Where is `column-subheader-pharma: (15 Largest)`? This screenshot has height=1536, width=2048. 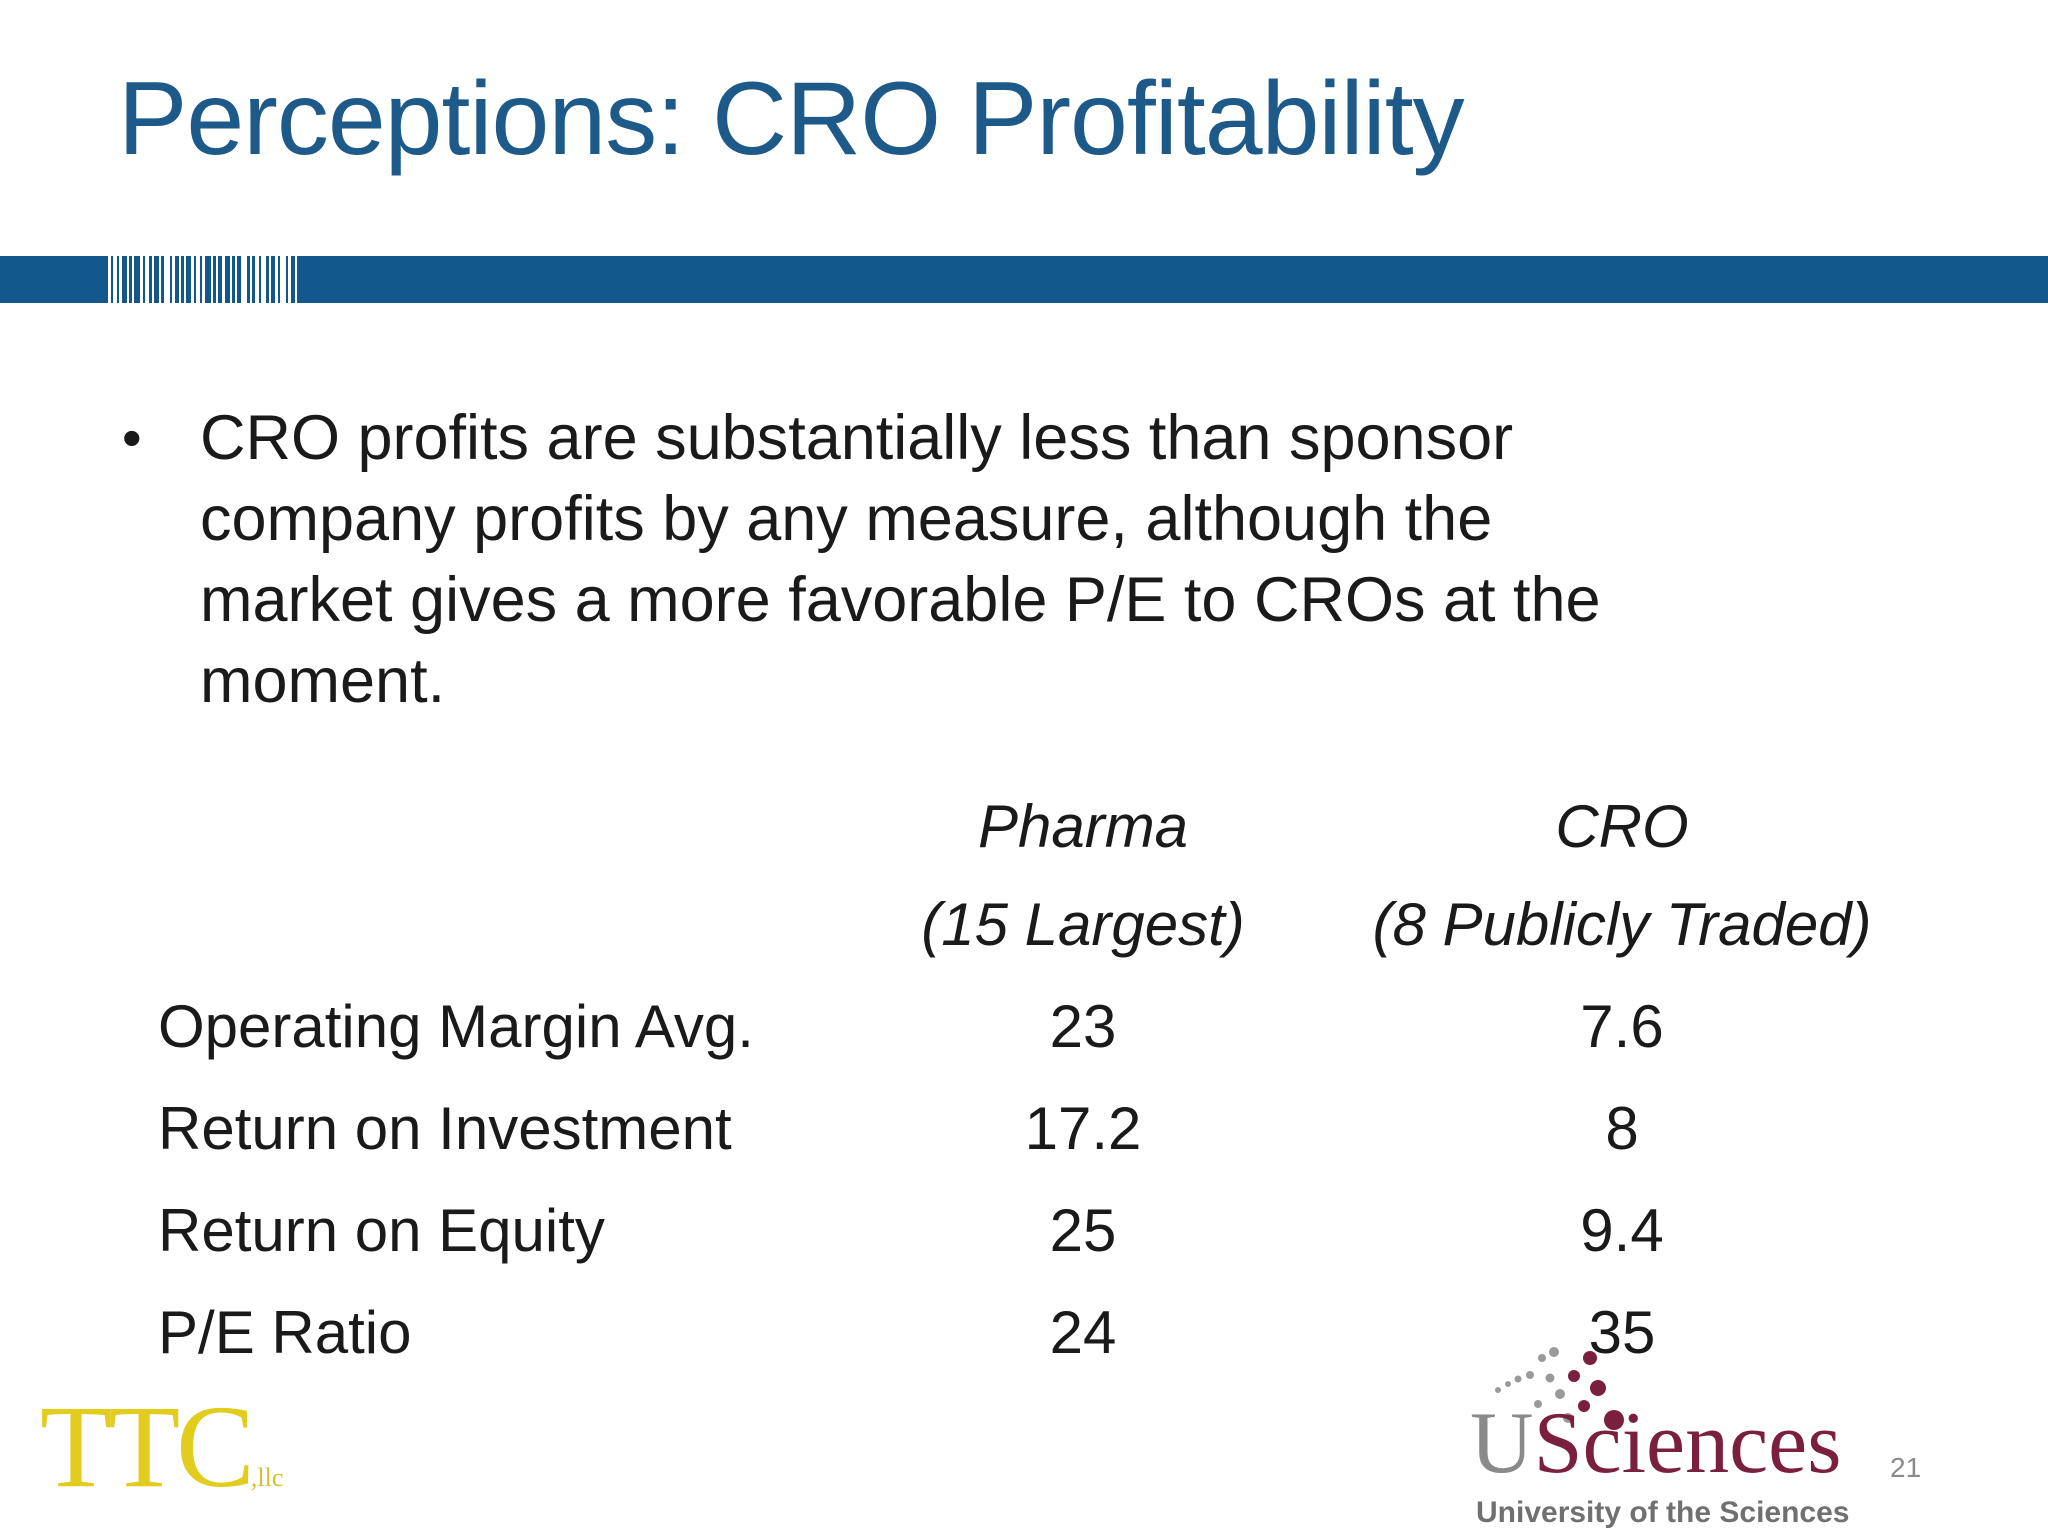
column-subheader-pharma: (15 Largest) is located at coordinates (1083, 924).